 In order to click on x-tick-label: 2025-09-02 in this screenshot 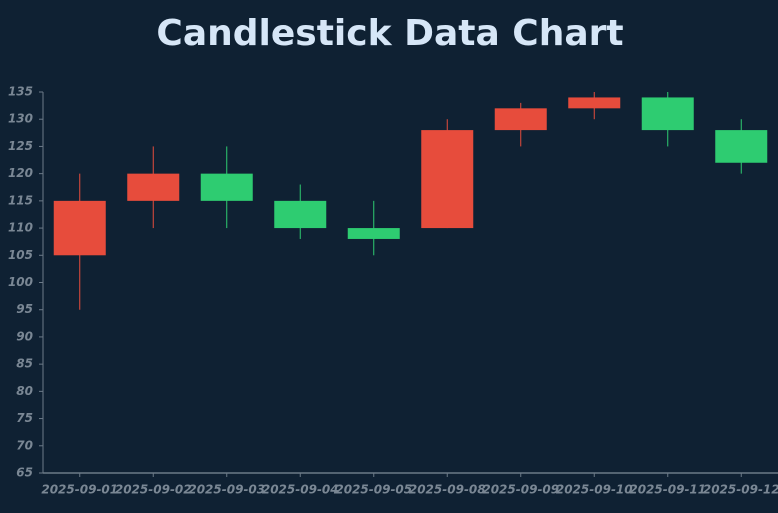, I will do `click(153, 490)`.